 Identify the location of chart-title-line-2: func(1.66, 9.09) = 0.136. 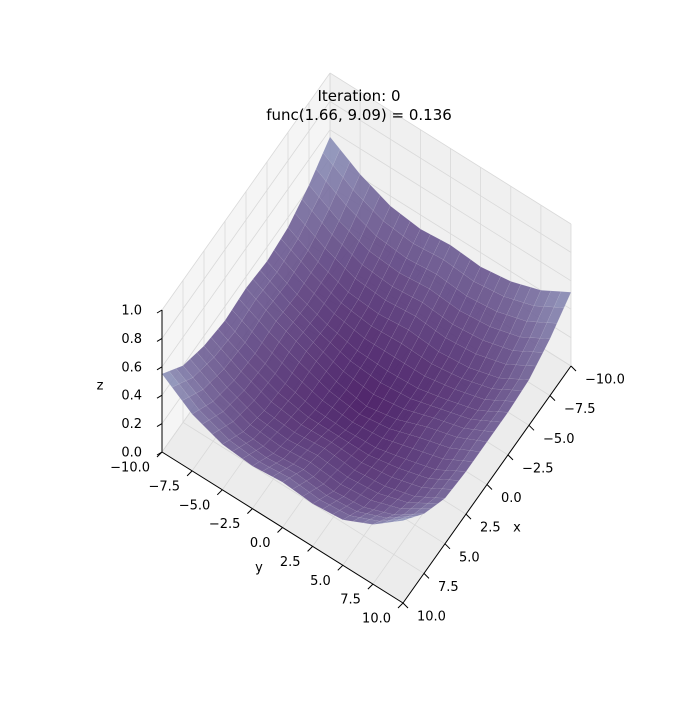
(359, 115).